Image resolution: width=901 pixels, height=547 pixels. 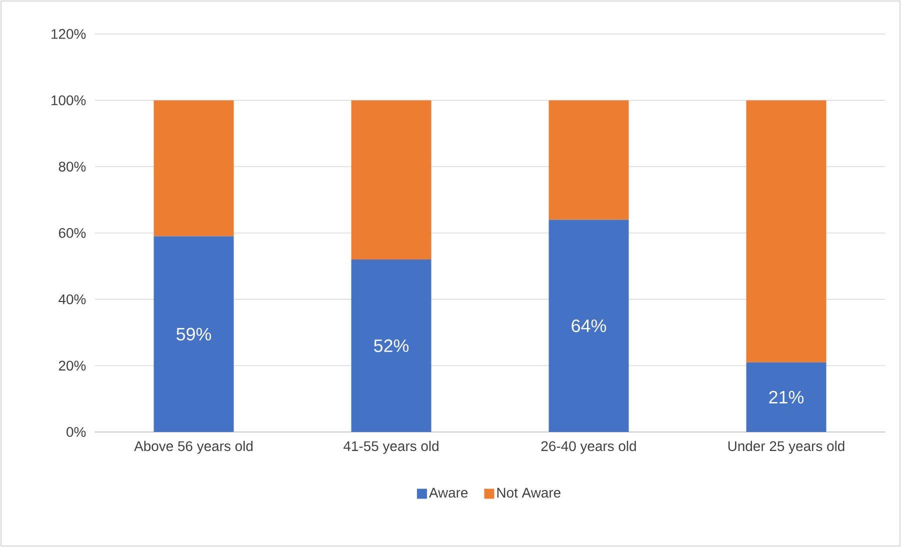 What do you see at coordinates (72, 233) in the screenshot?
I see `y-tick-label: 60%` at bounding box center [72, 233].